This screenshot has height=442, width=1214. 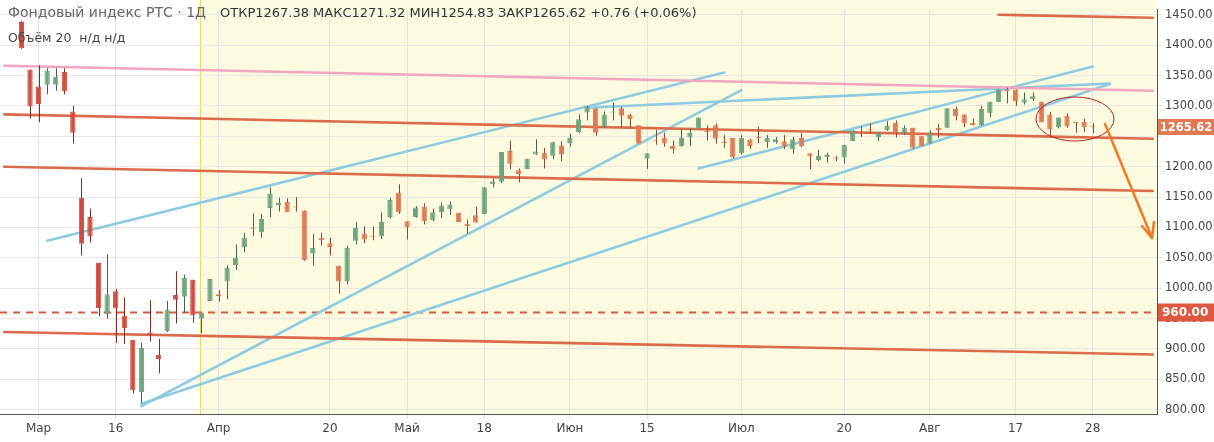 I want to click on x-tick-label: Мар, so click(x=38, y=428).